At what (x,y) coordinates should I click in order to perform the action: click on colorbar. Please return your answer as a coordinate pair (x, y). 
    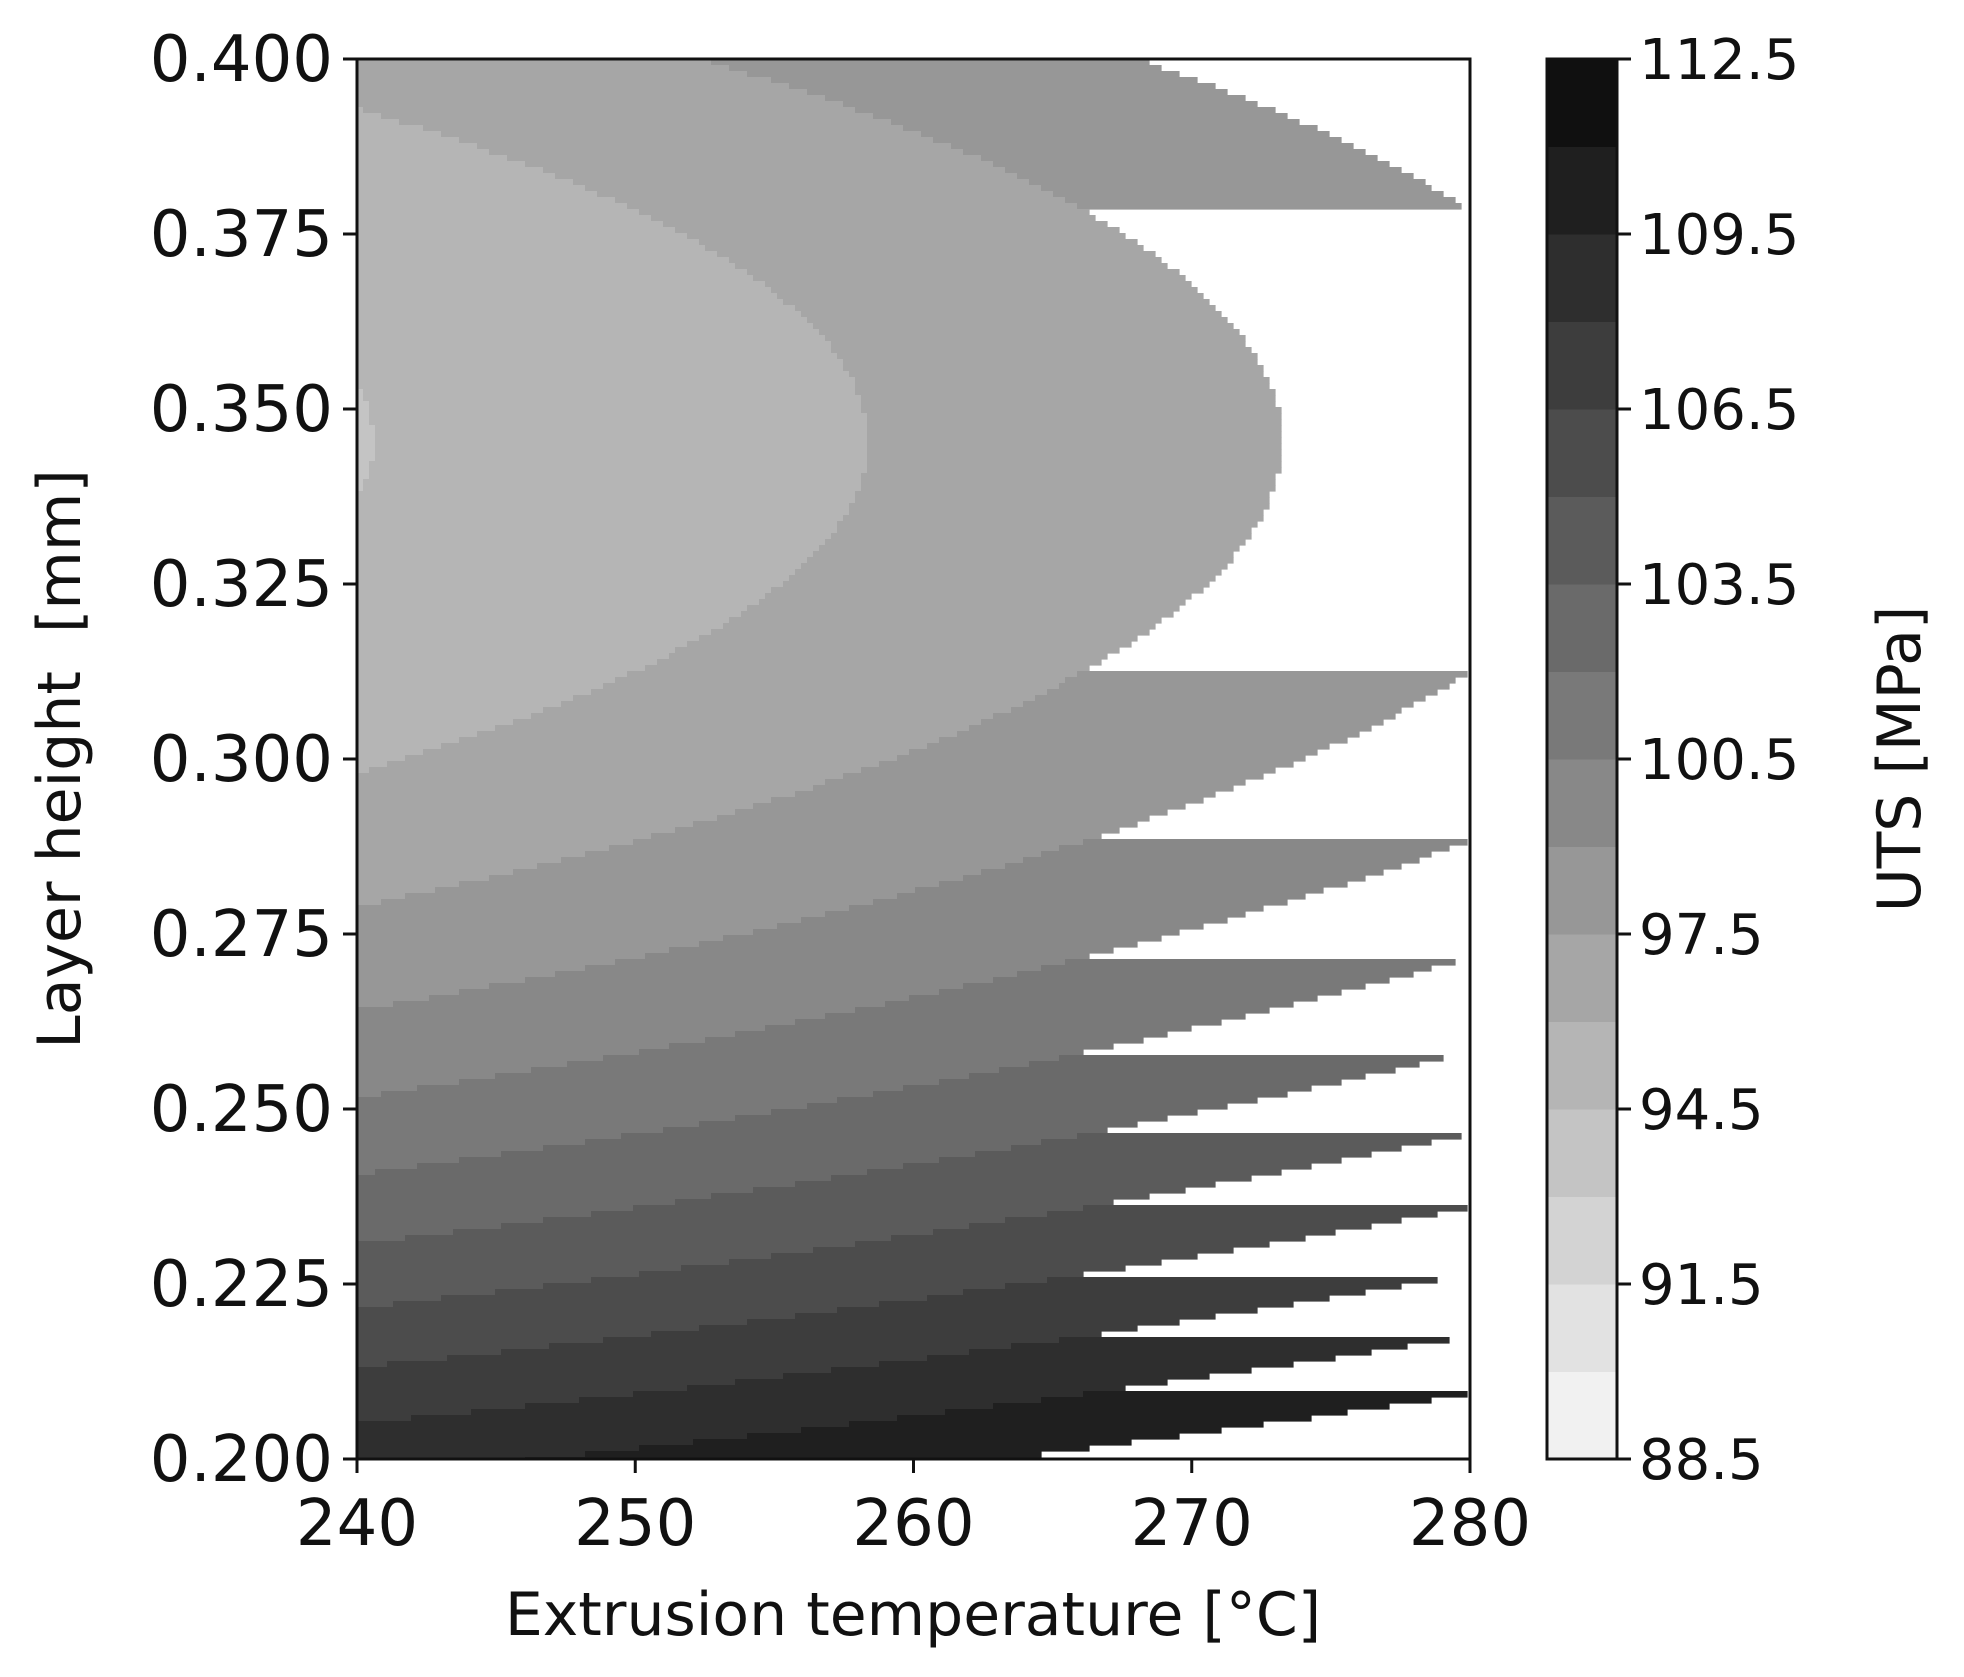
    Looking at the image, I should click on (1582, 759).